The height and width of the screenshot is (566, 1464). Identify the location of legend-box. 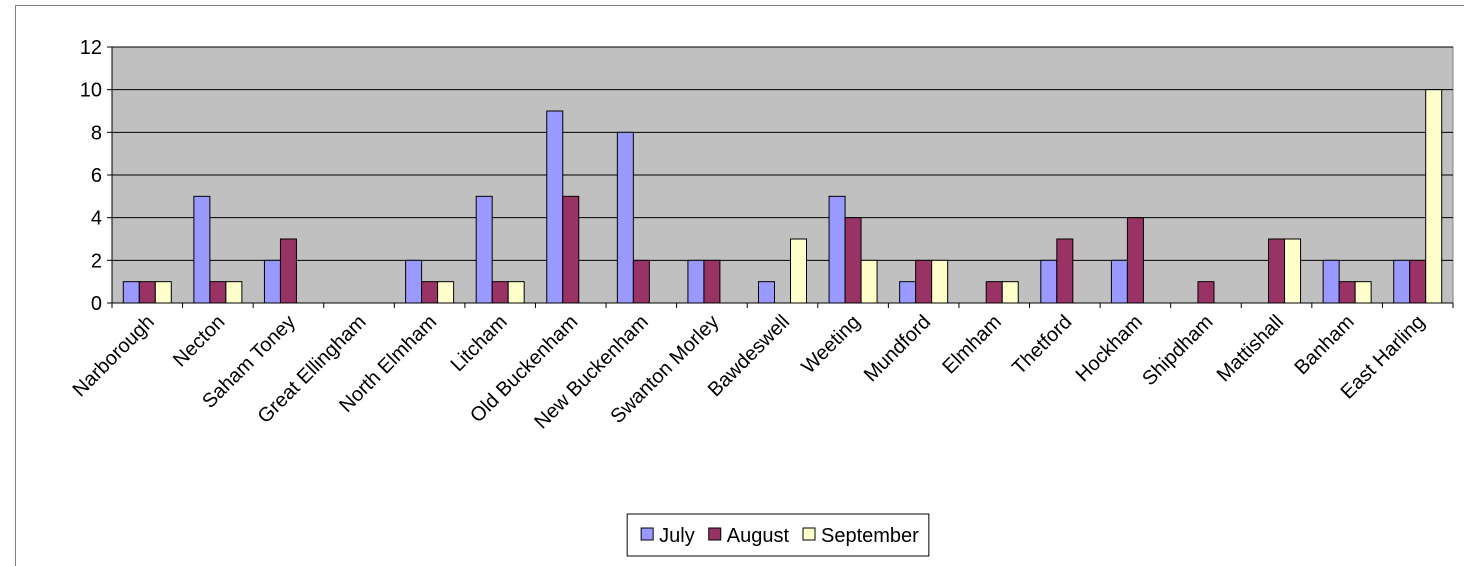
(778, 535).